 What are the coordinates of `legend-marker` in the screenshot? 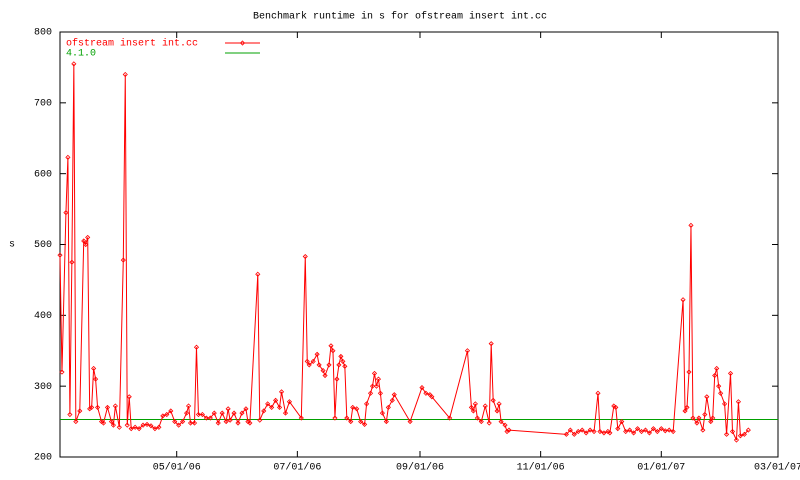 It's located at (242, 43).